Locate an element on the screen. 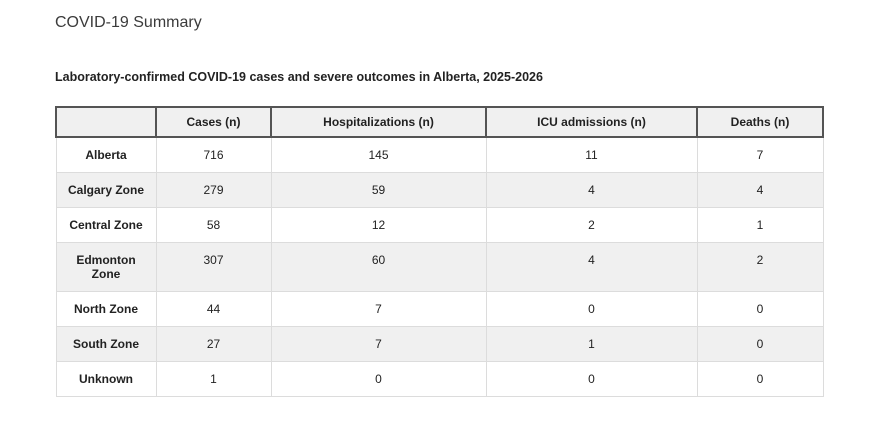 This screenshot has width=871, height=431. row-label: South Zone is located at coordinates (106, 344).